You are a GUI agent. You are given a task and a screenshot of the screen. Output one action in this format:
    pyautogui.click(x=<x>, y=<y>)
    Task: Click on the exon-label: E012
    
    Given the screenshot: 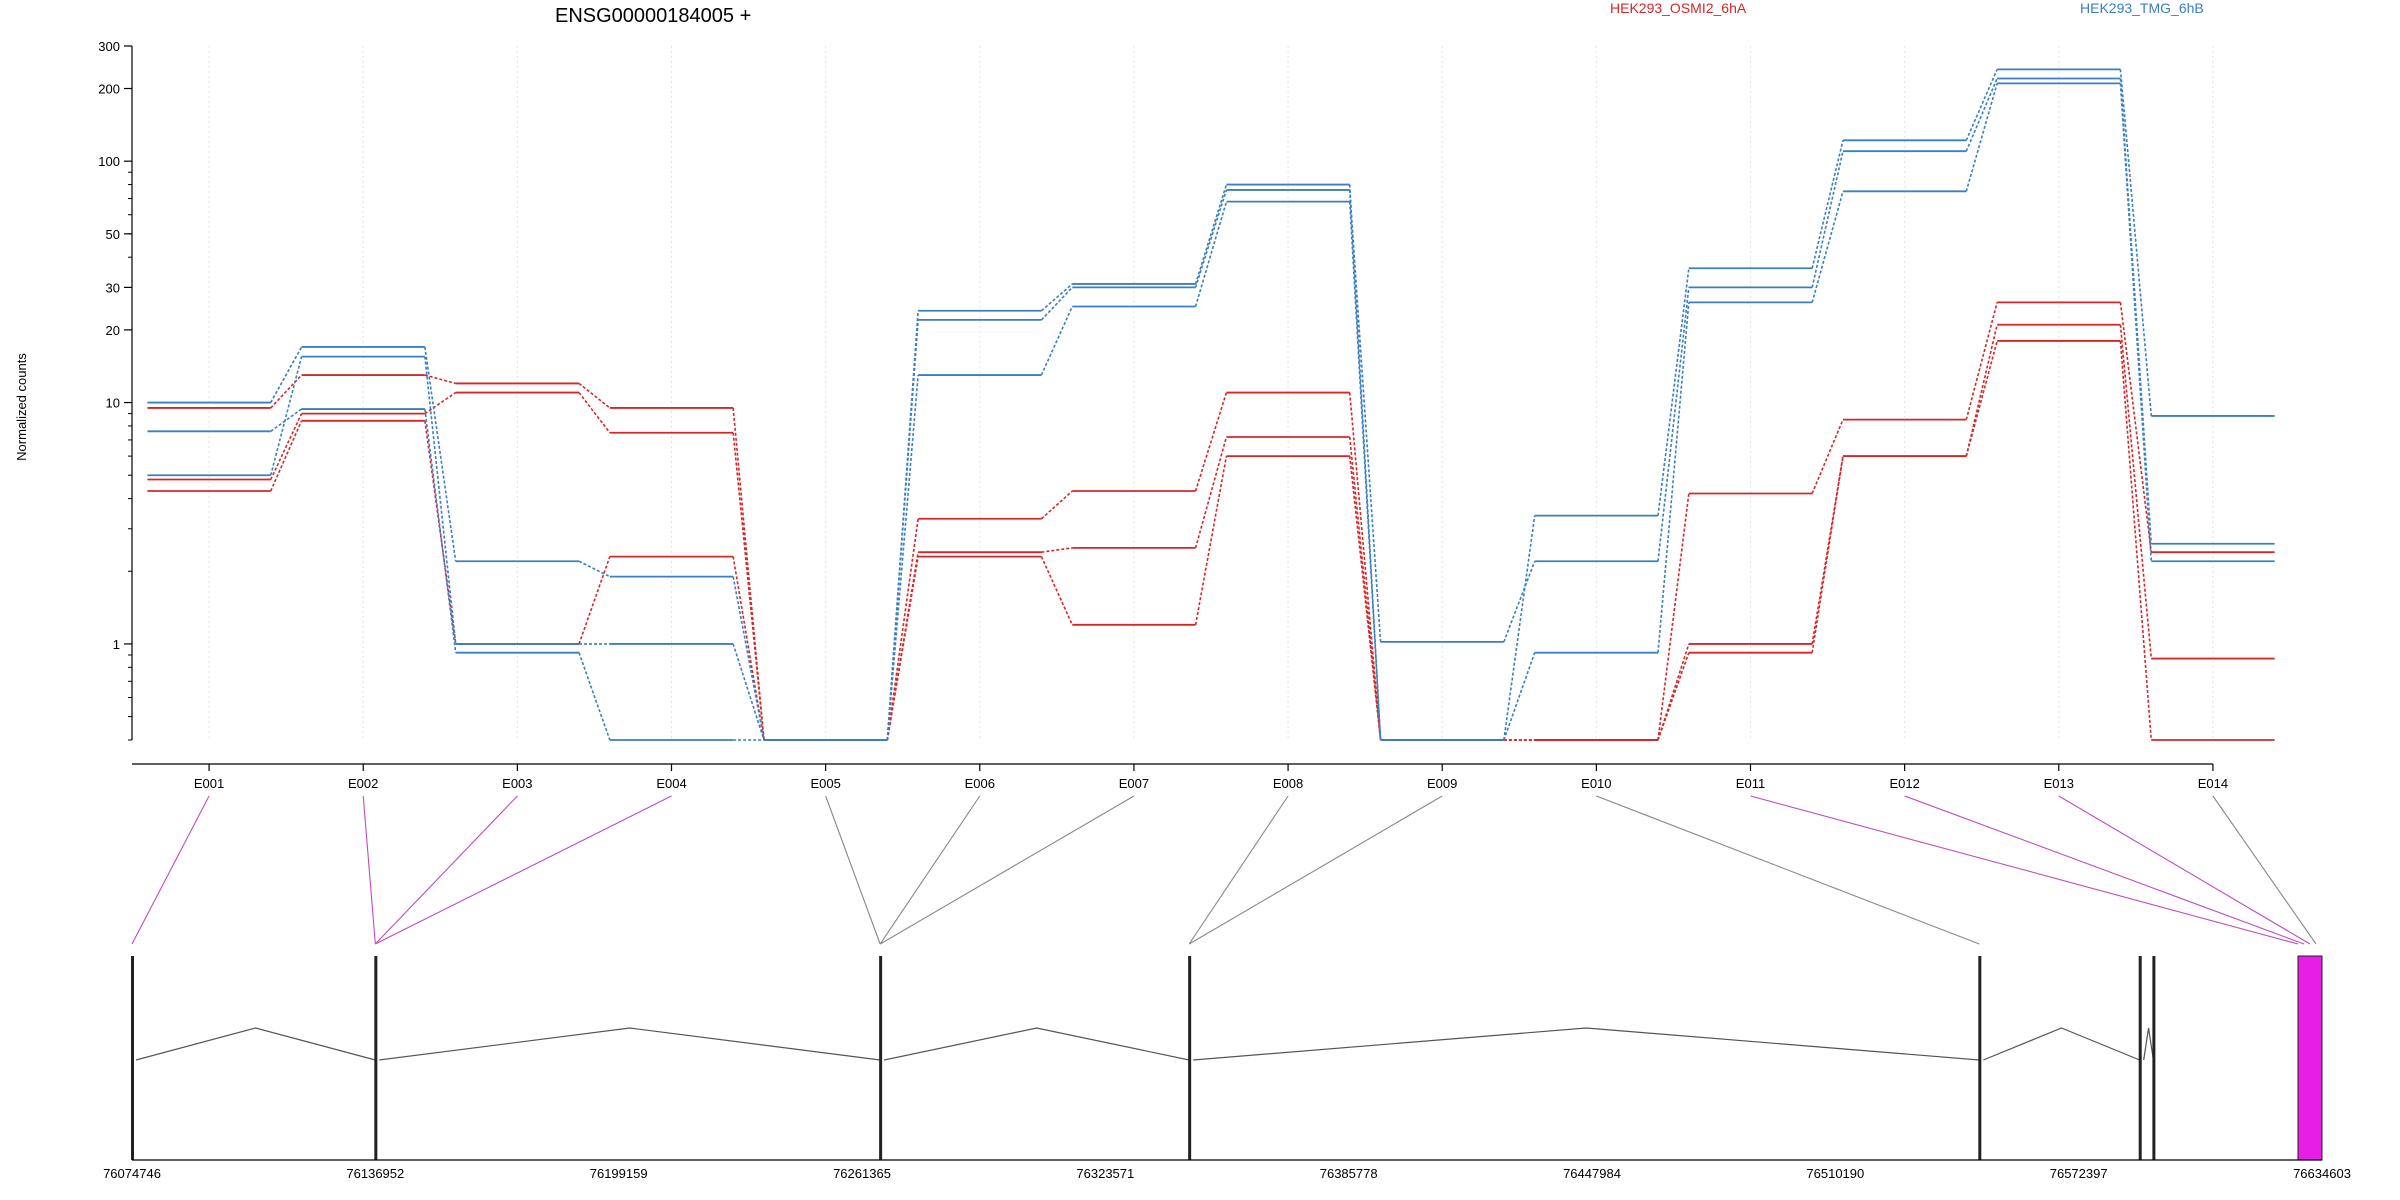 What is the action you would take?
    pyautogui.click(x=1904, y=783)
    